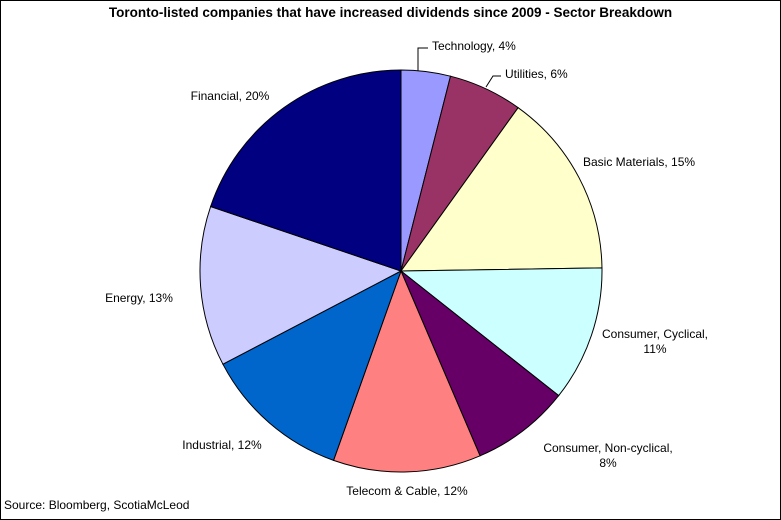 This screenshot has height=520, width=781. Describe the element at coordinates (230, 96) in the screenshot. I see `slice-label: Financial, 20%` at that location.